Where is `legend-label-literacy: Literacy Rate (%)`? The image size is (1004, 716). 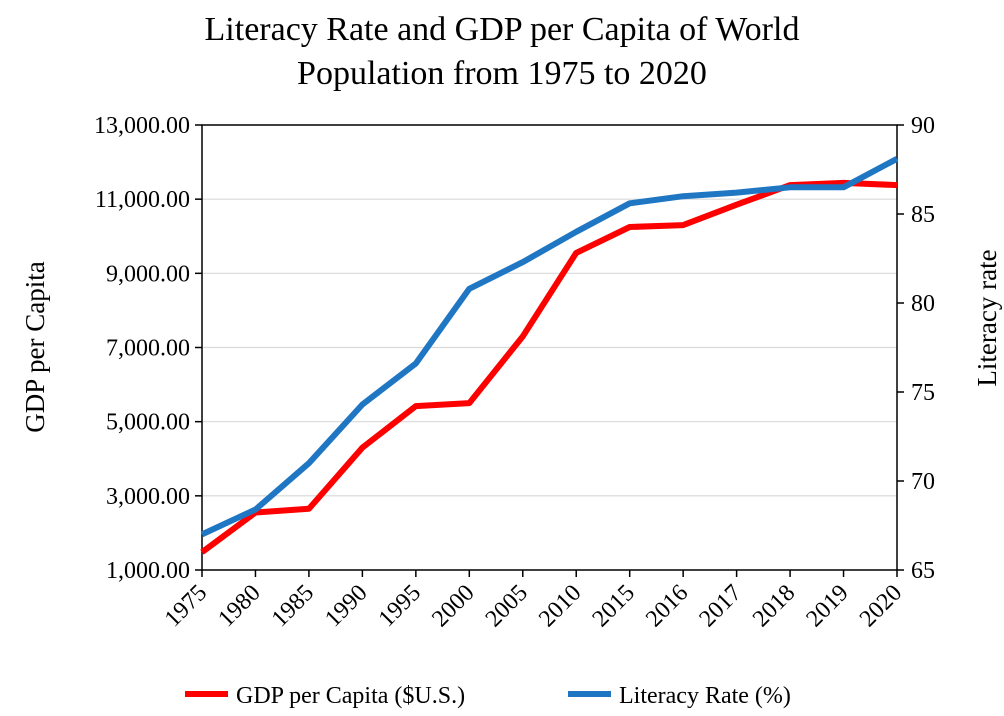 legend-label-literacy: Literacy Rate (%) is located at coordinates (705, 696).